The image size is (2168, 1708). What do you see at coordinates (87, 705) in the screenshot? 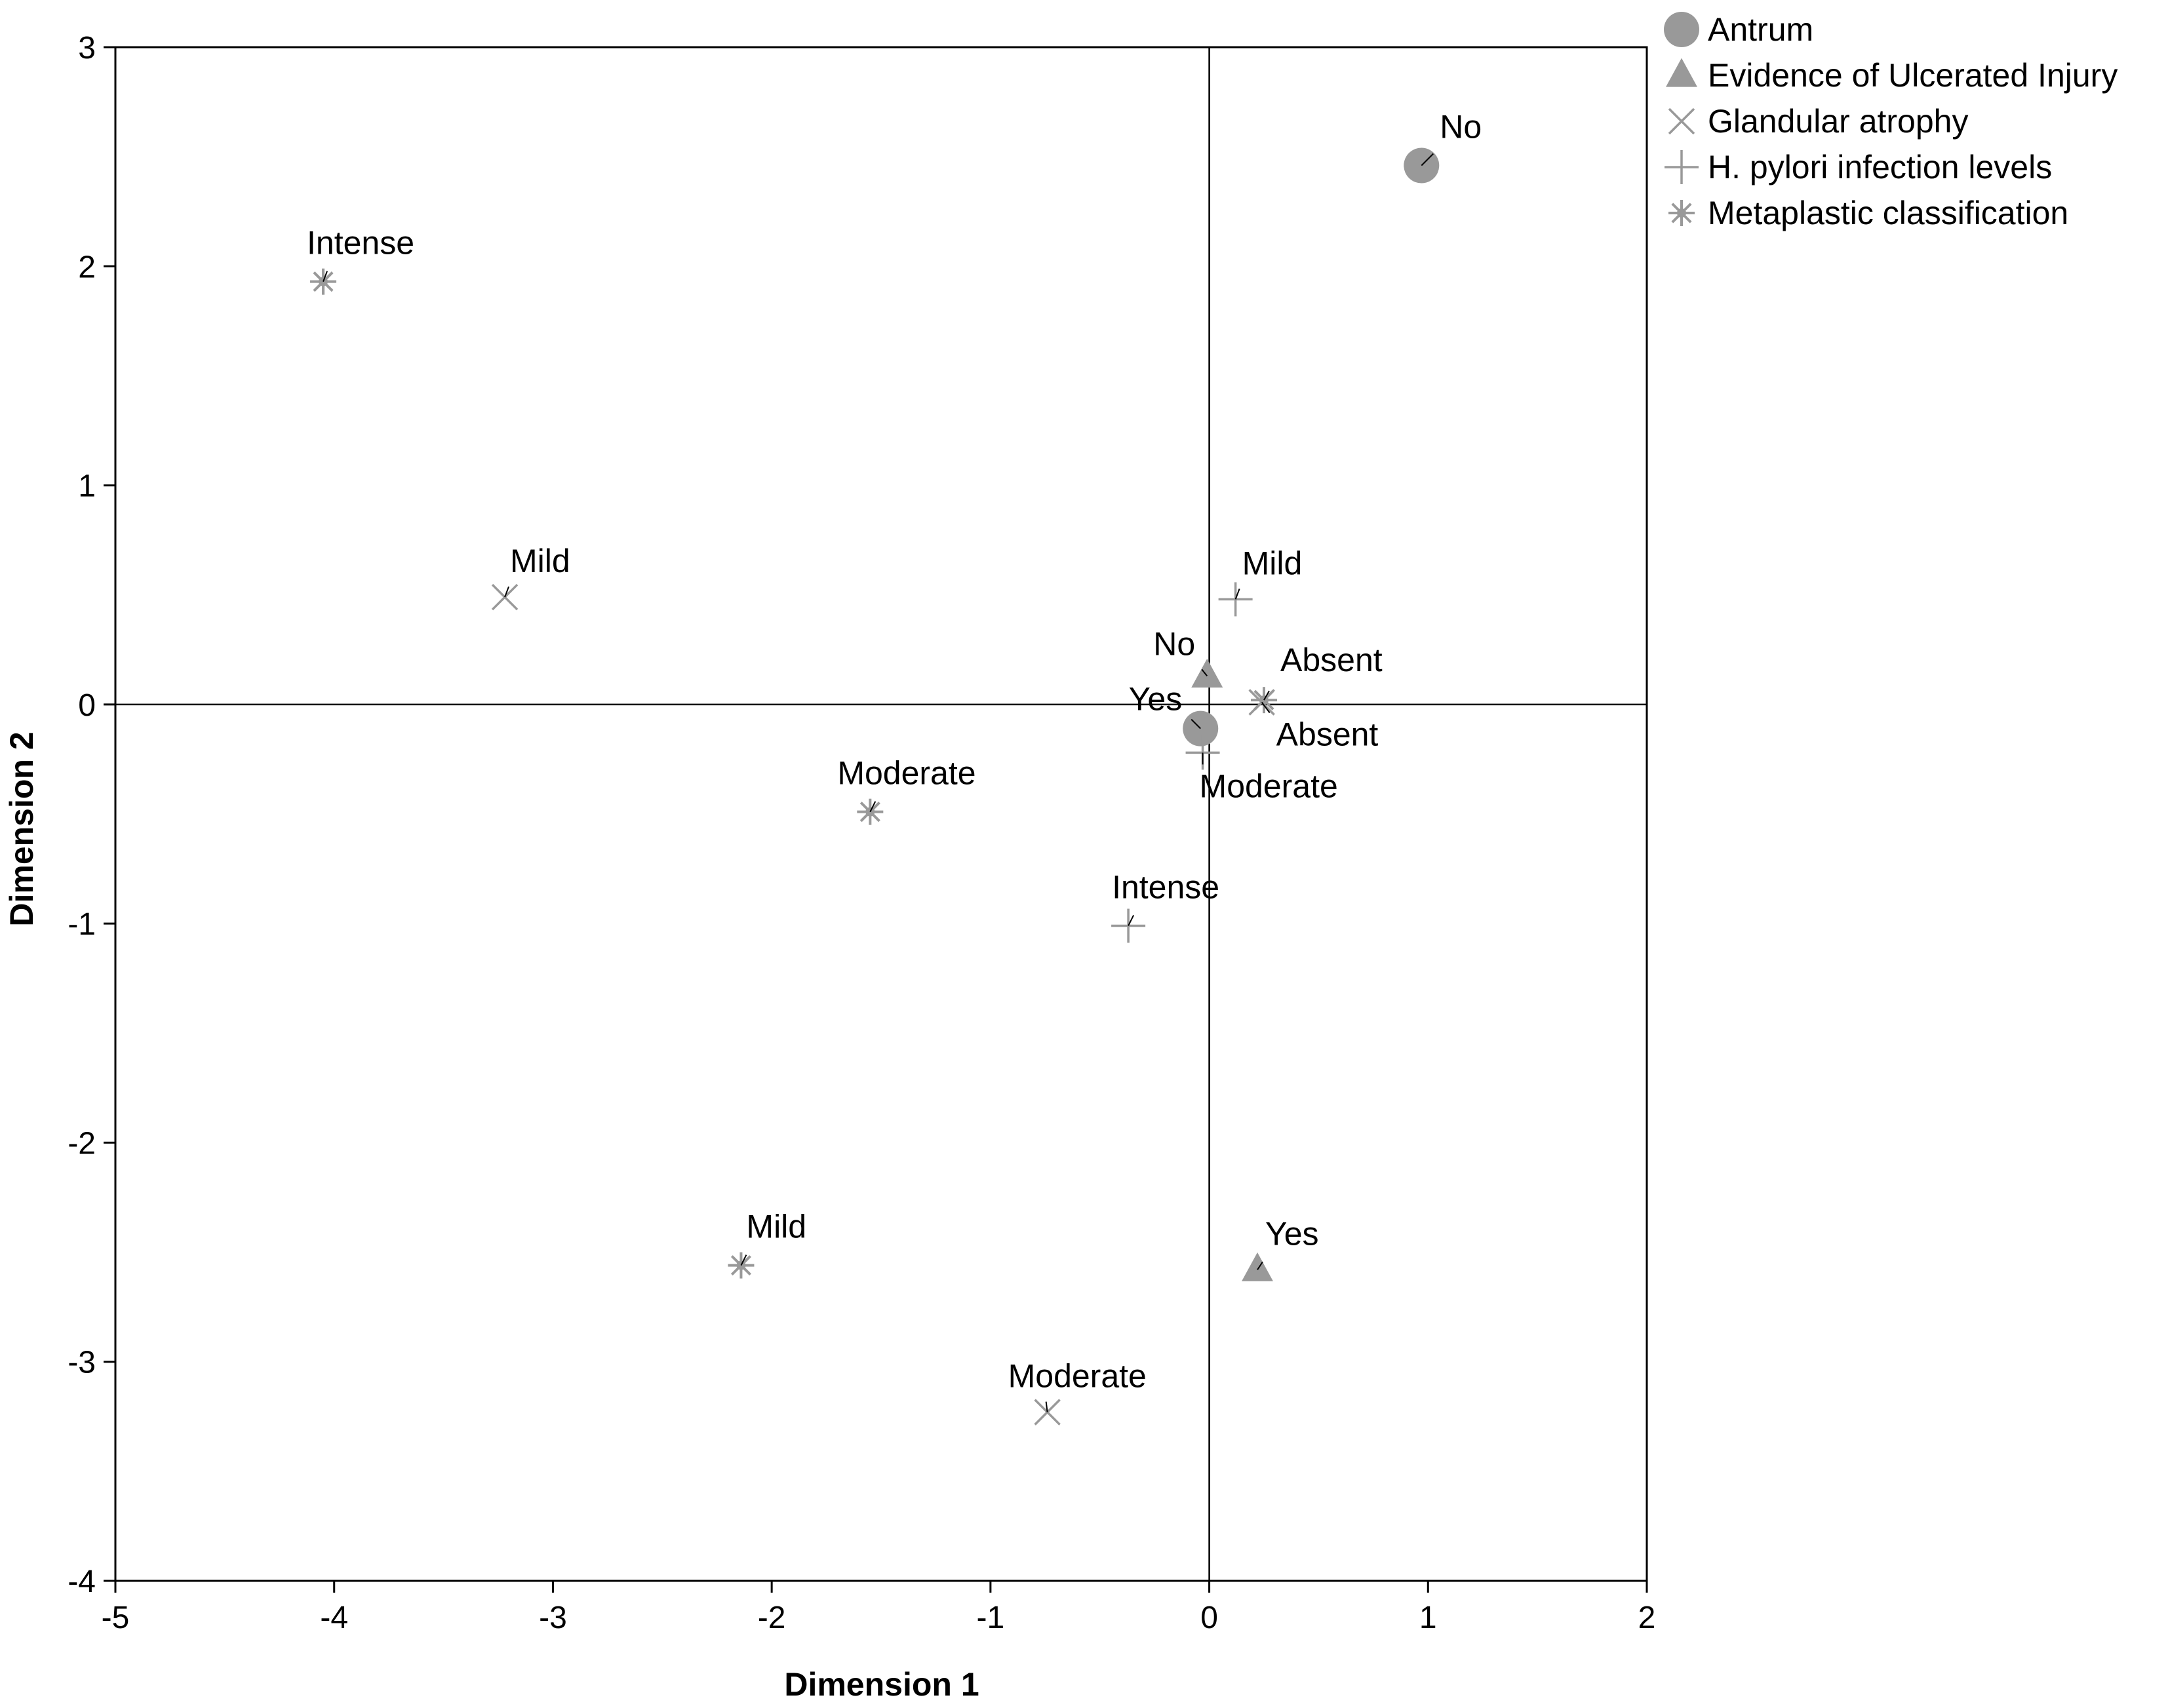
I see `y-tick-label: 0` at bounding box center [87, 705].